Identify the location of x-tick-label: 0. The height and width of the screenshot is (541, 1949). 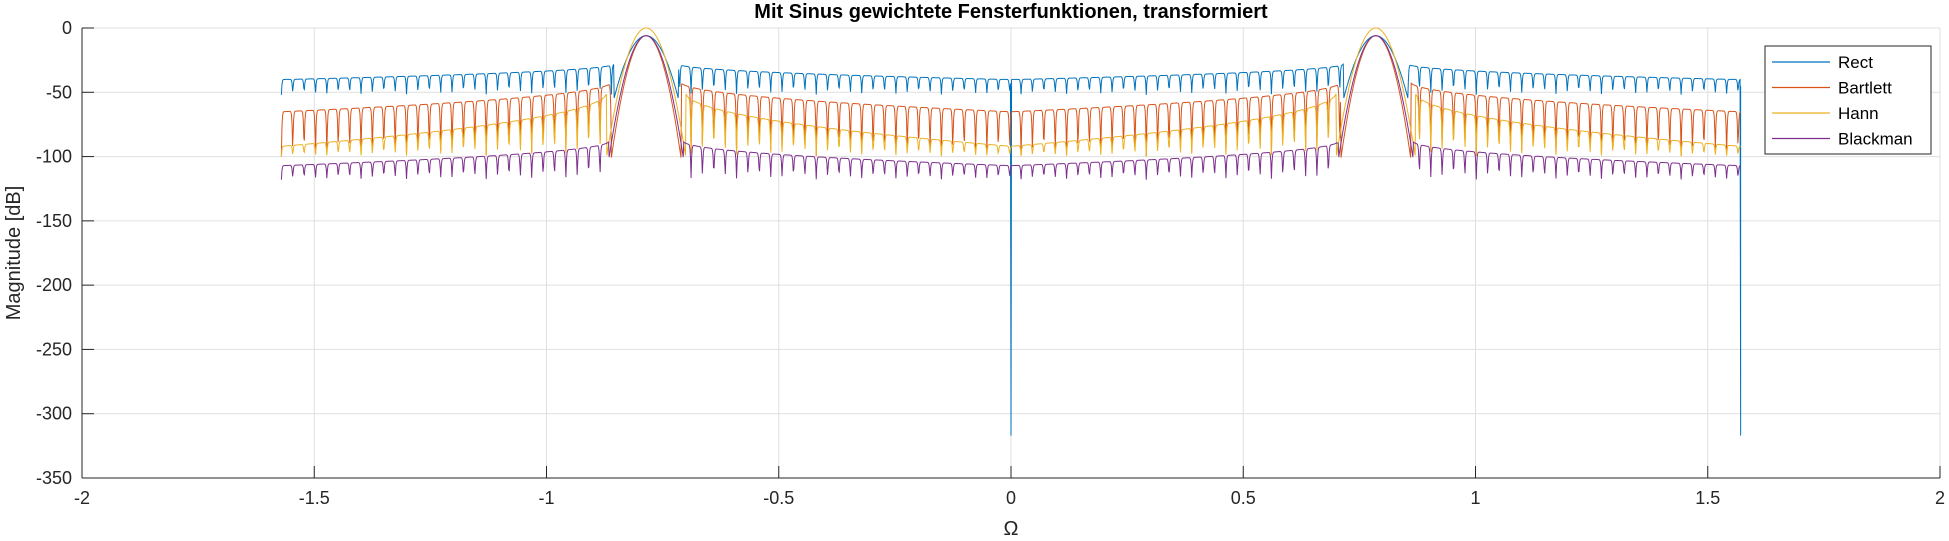
(1011, 498).